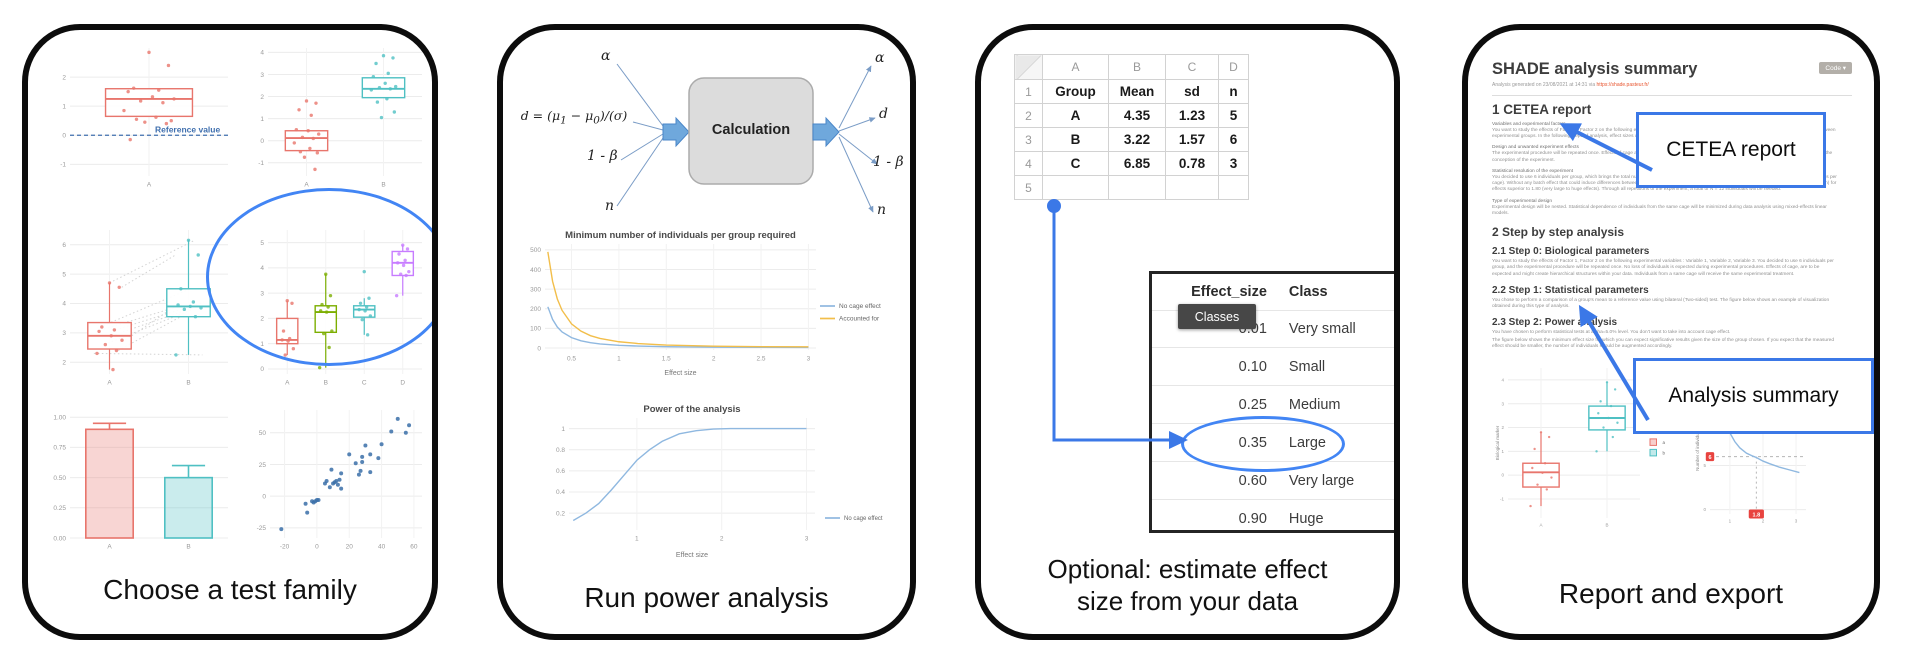 The width and height of the screenshot is (1906, 660). What do you see at coordinates (761, 359) in the screenshot?
I see `svg-text: 2.5` at bounding box center [761, 359].